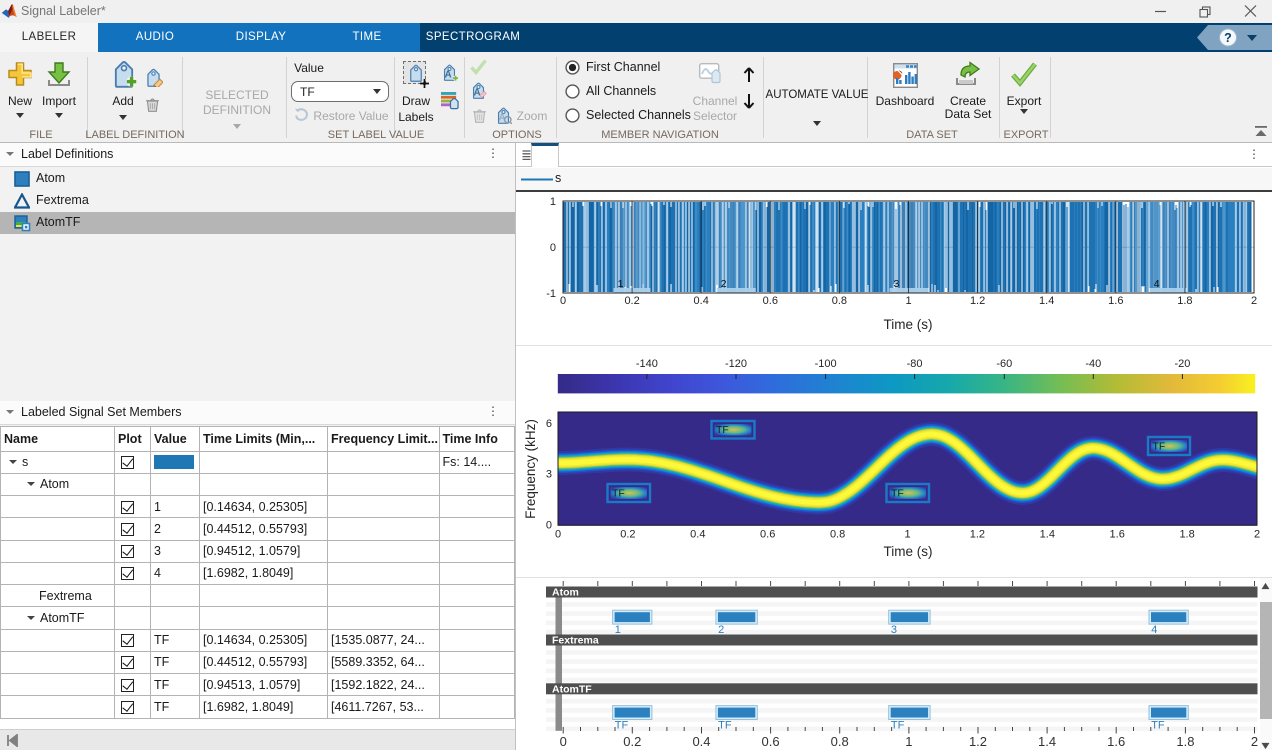  What do you see at coordinates (915, 364) in the screenshot?
I see `svg-text: -80` at bounding box center [915, 364].